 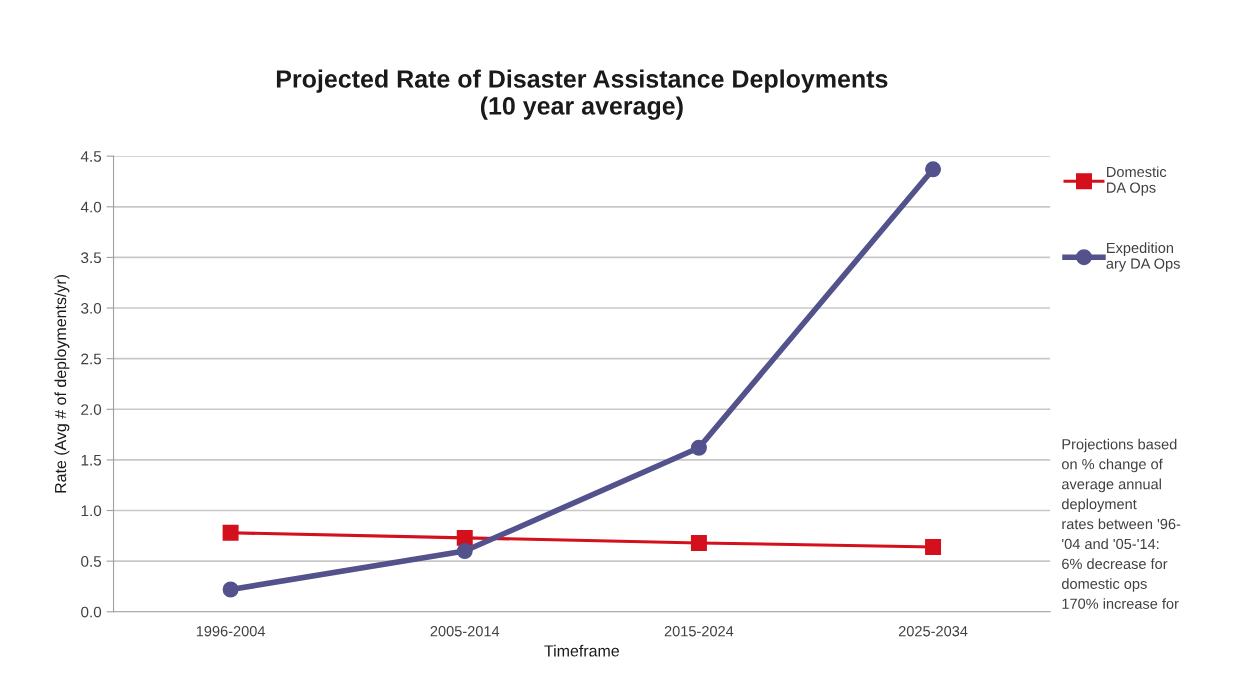 I want to click on x-tick-label: 2025-2034, so click(x=933, y=631).